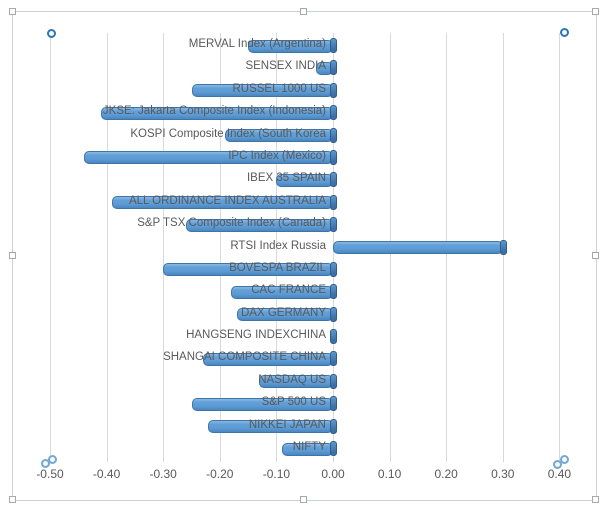 This screenshot has height=512, width=607. I want to click on category-label: IPC Index (Mexico), so click(277, 155).